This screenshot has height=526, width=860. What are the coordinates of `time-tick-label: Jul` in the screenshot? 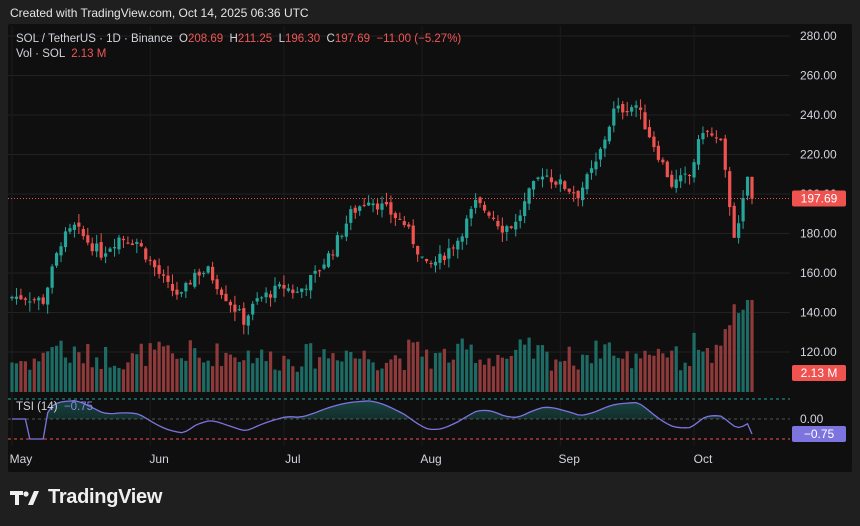 It's located at (292, 459).